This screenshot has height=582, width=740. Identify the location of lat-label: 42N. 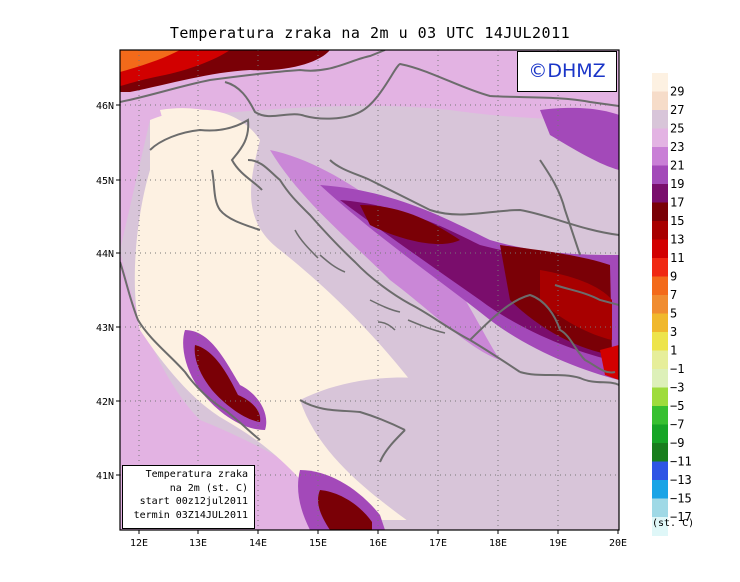
(105, 402).